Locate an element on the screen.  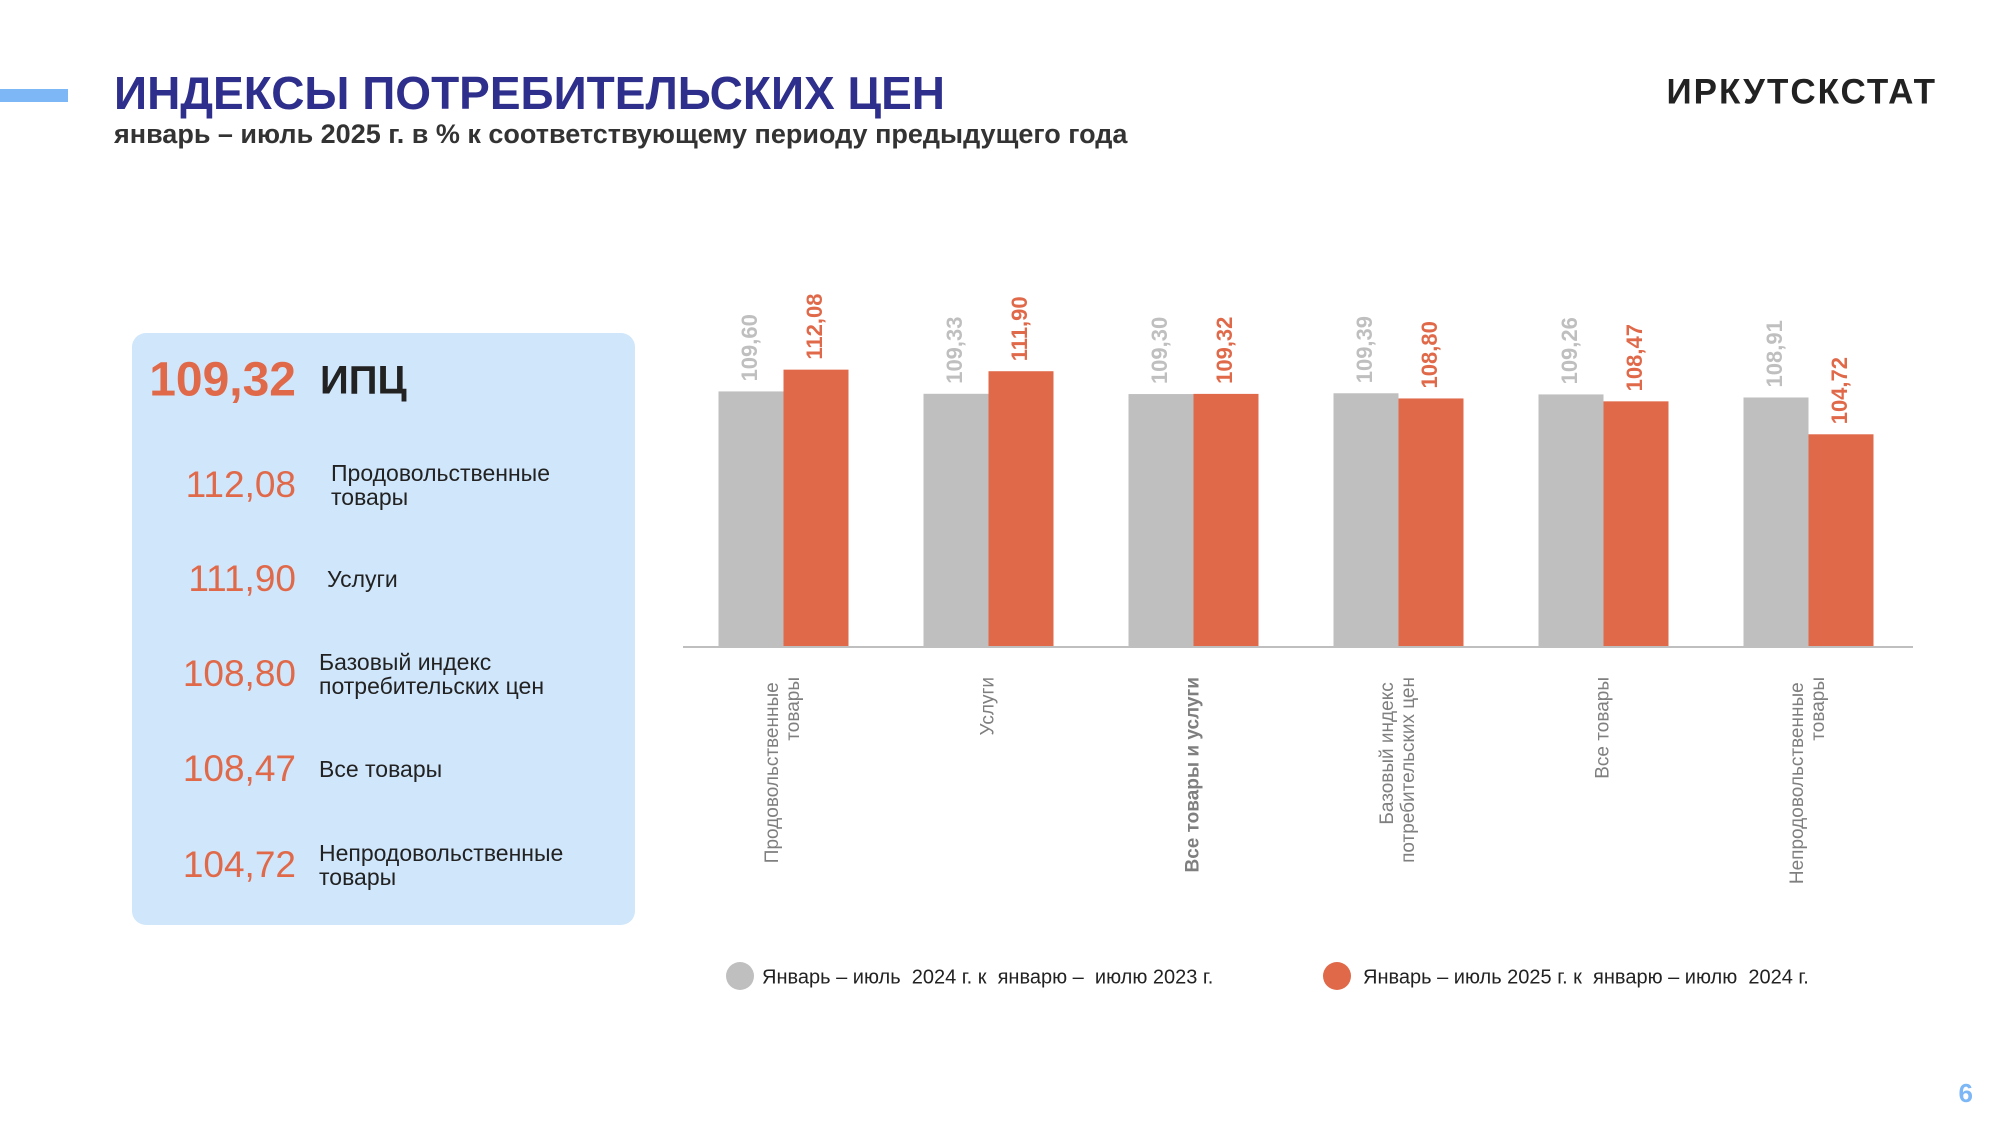
summary-label: Услуги is located at coordinates (362, 579).